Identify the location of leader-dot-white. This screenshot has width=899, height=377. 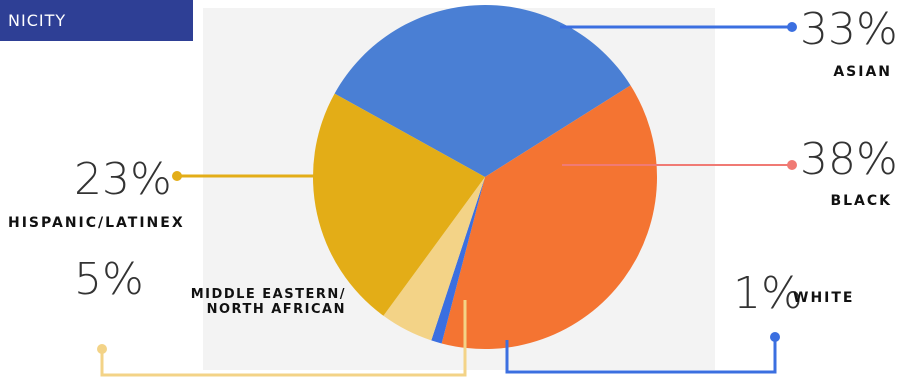
(775, 337).